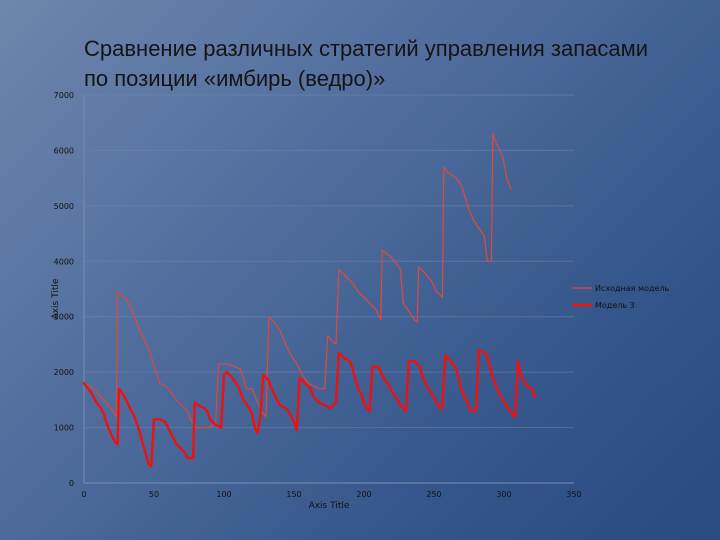 This screenshot has height=540, width=720. I want to click on x-tick-label: 250, so click(433, 494).